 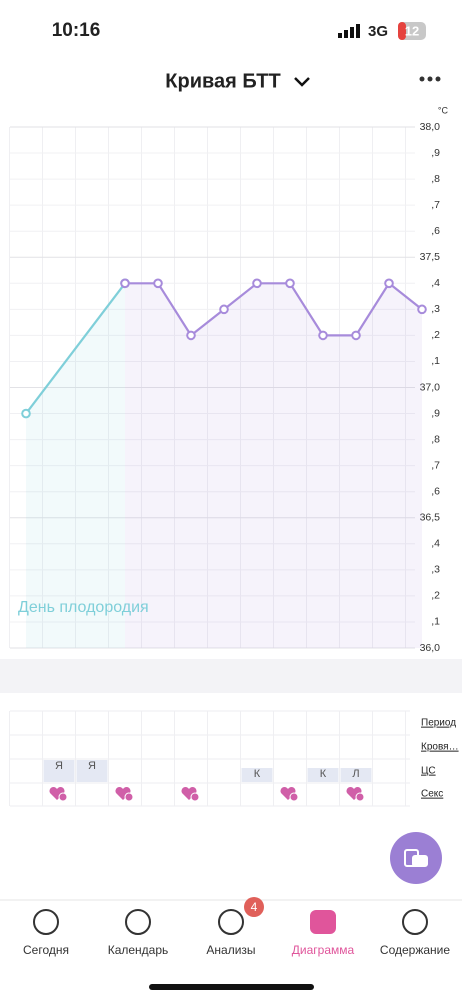 What do you see at coordinates (378, 31) in the screenshot?
I see `status-network: 3G` at bounding box center [378, 31].